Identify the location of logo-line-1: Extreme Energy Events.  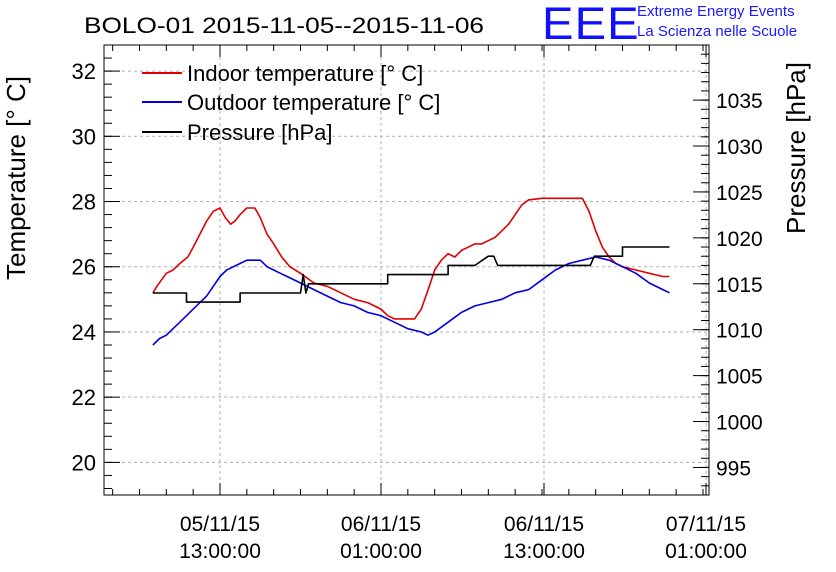
(716, 11).